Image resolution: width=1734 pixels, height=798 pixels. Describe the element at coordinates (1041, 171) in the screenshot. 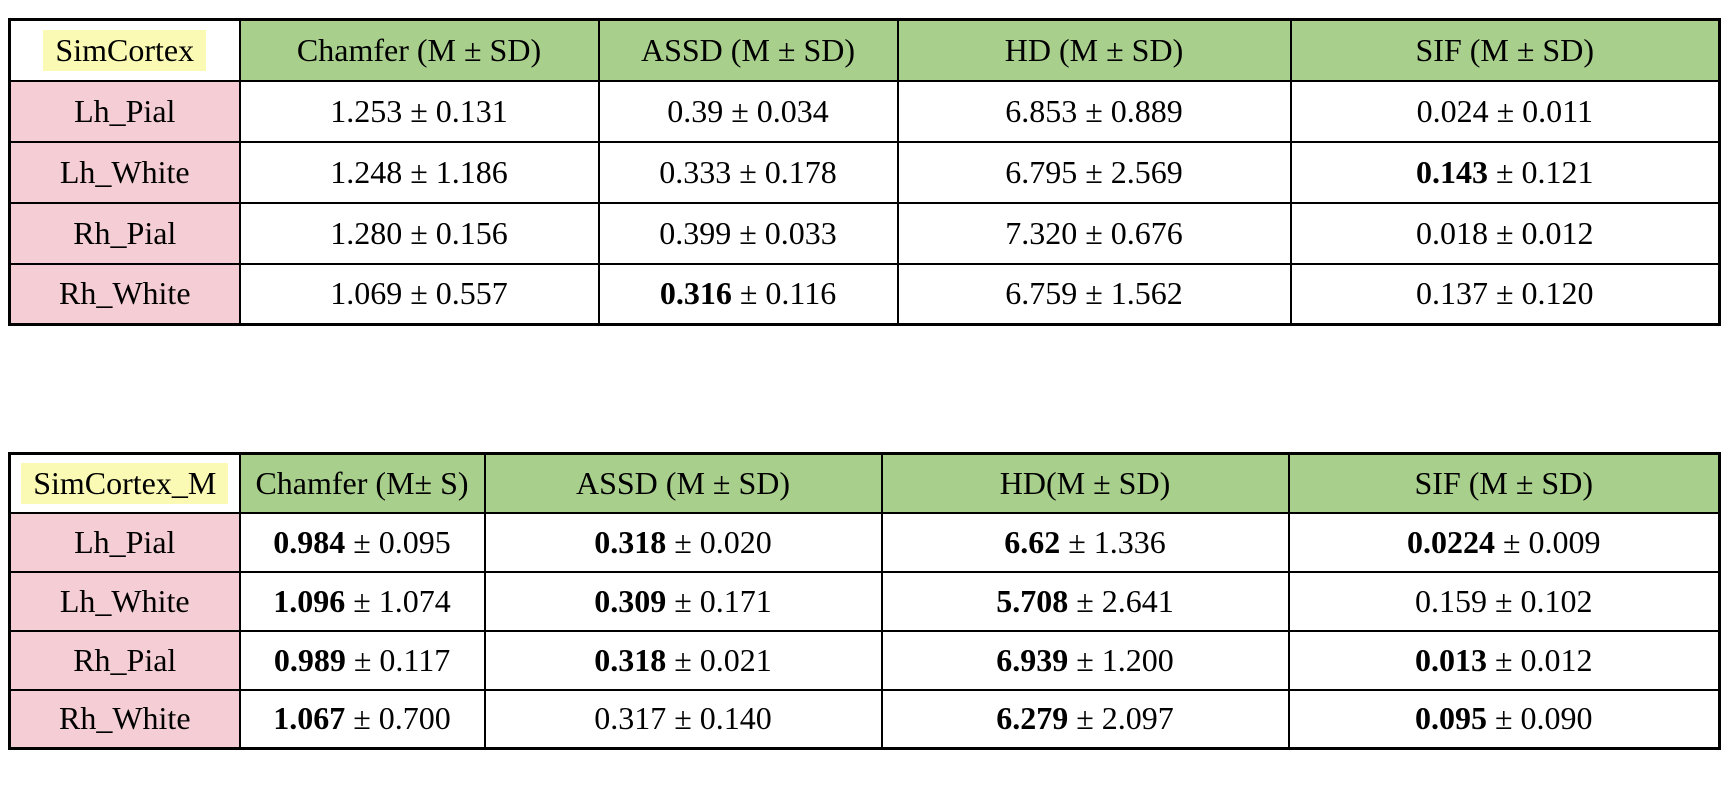

I see `mean-value: 6.795` at that location.